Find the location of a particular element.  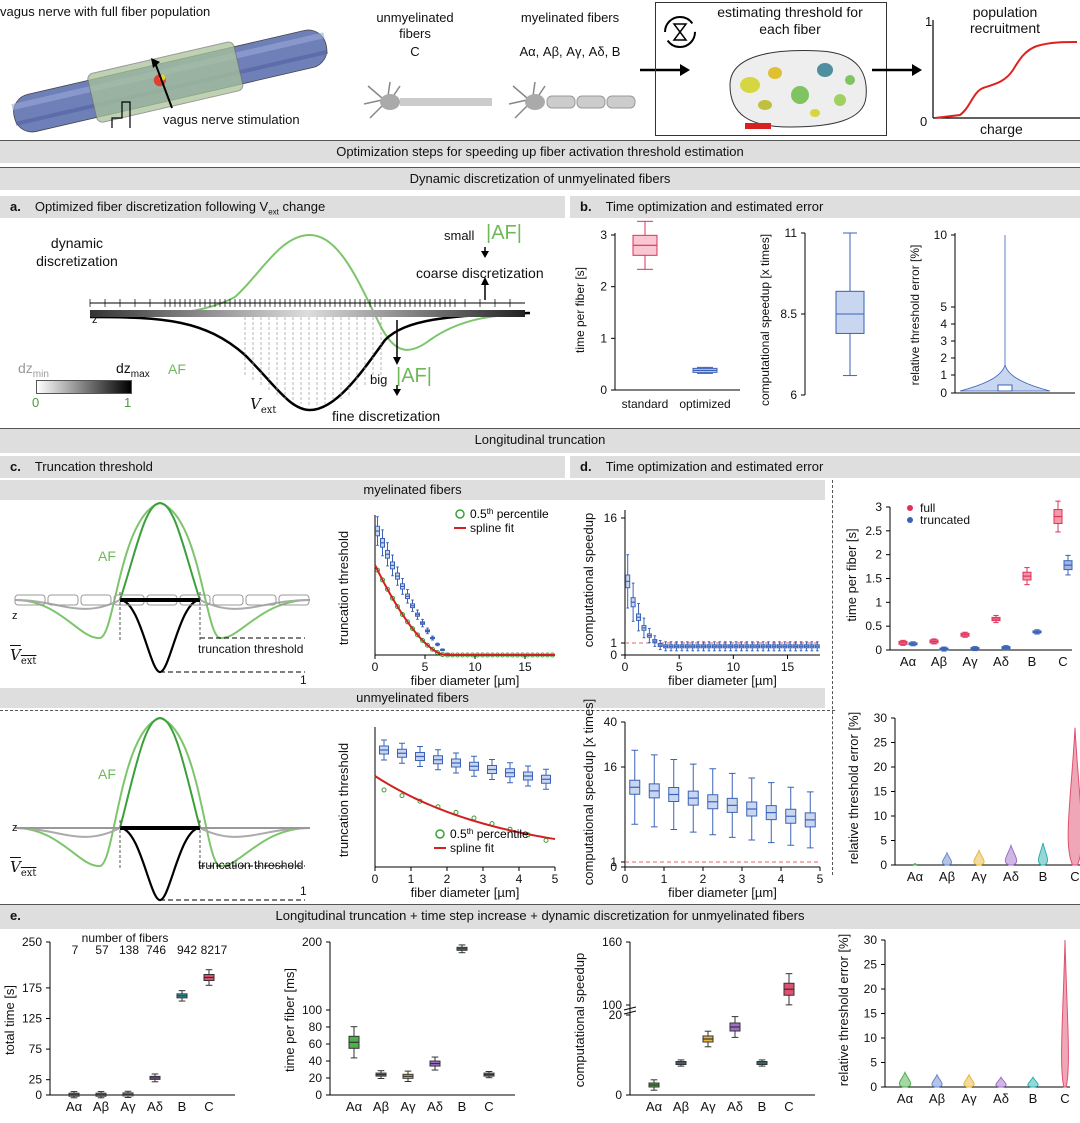

z-label-c2: z is located at coordinates (15, 828).